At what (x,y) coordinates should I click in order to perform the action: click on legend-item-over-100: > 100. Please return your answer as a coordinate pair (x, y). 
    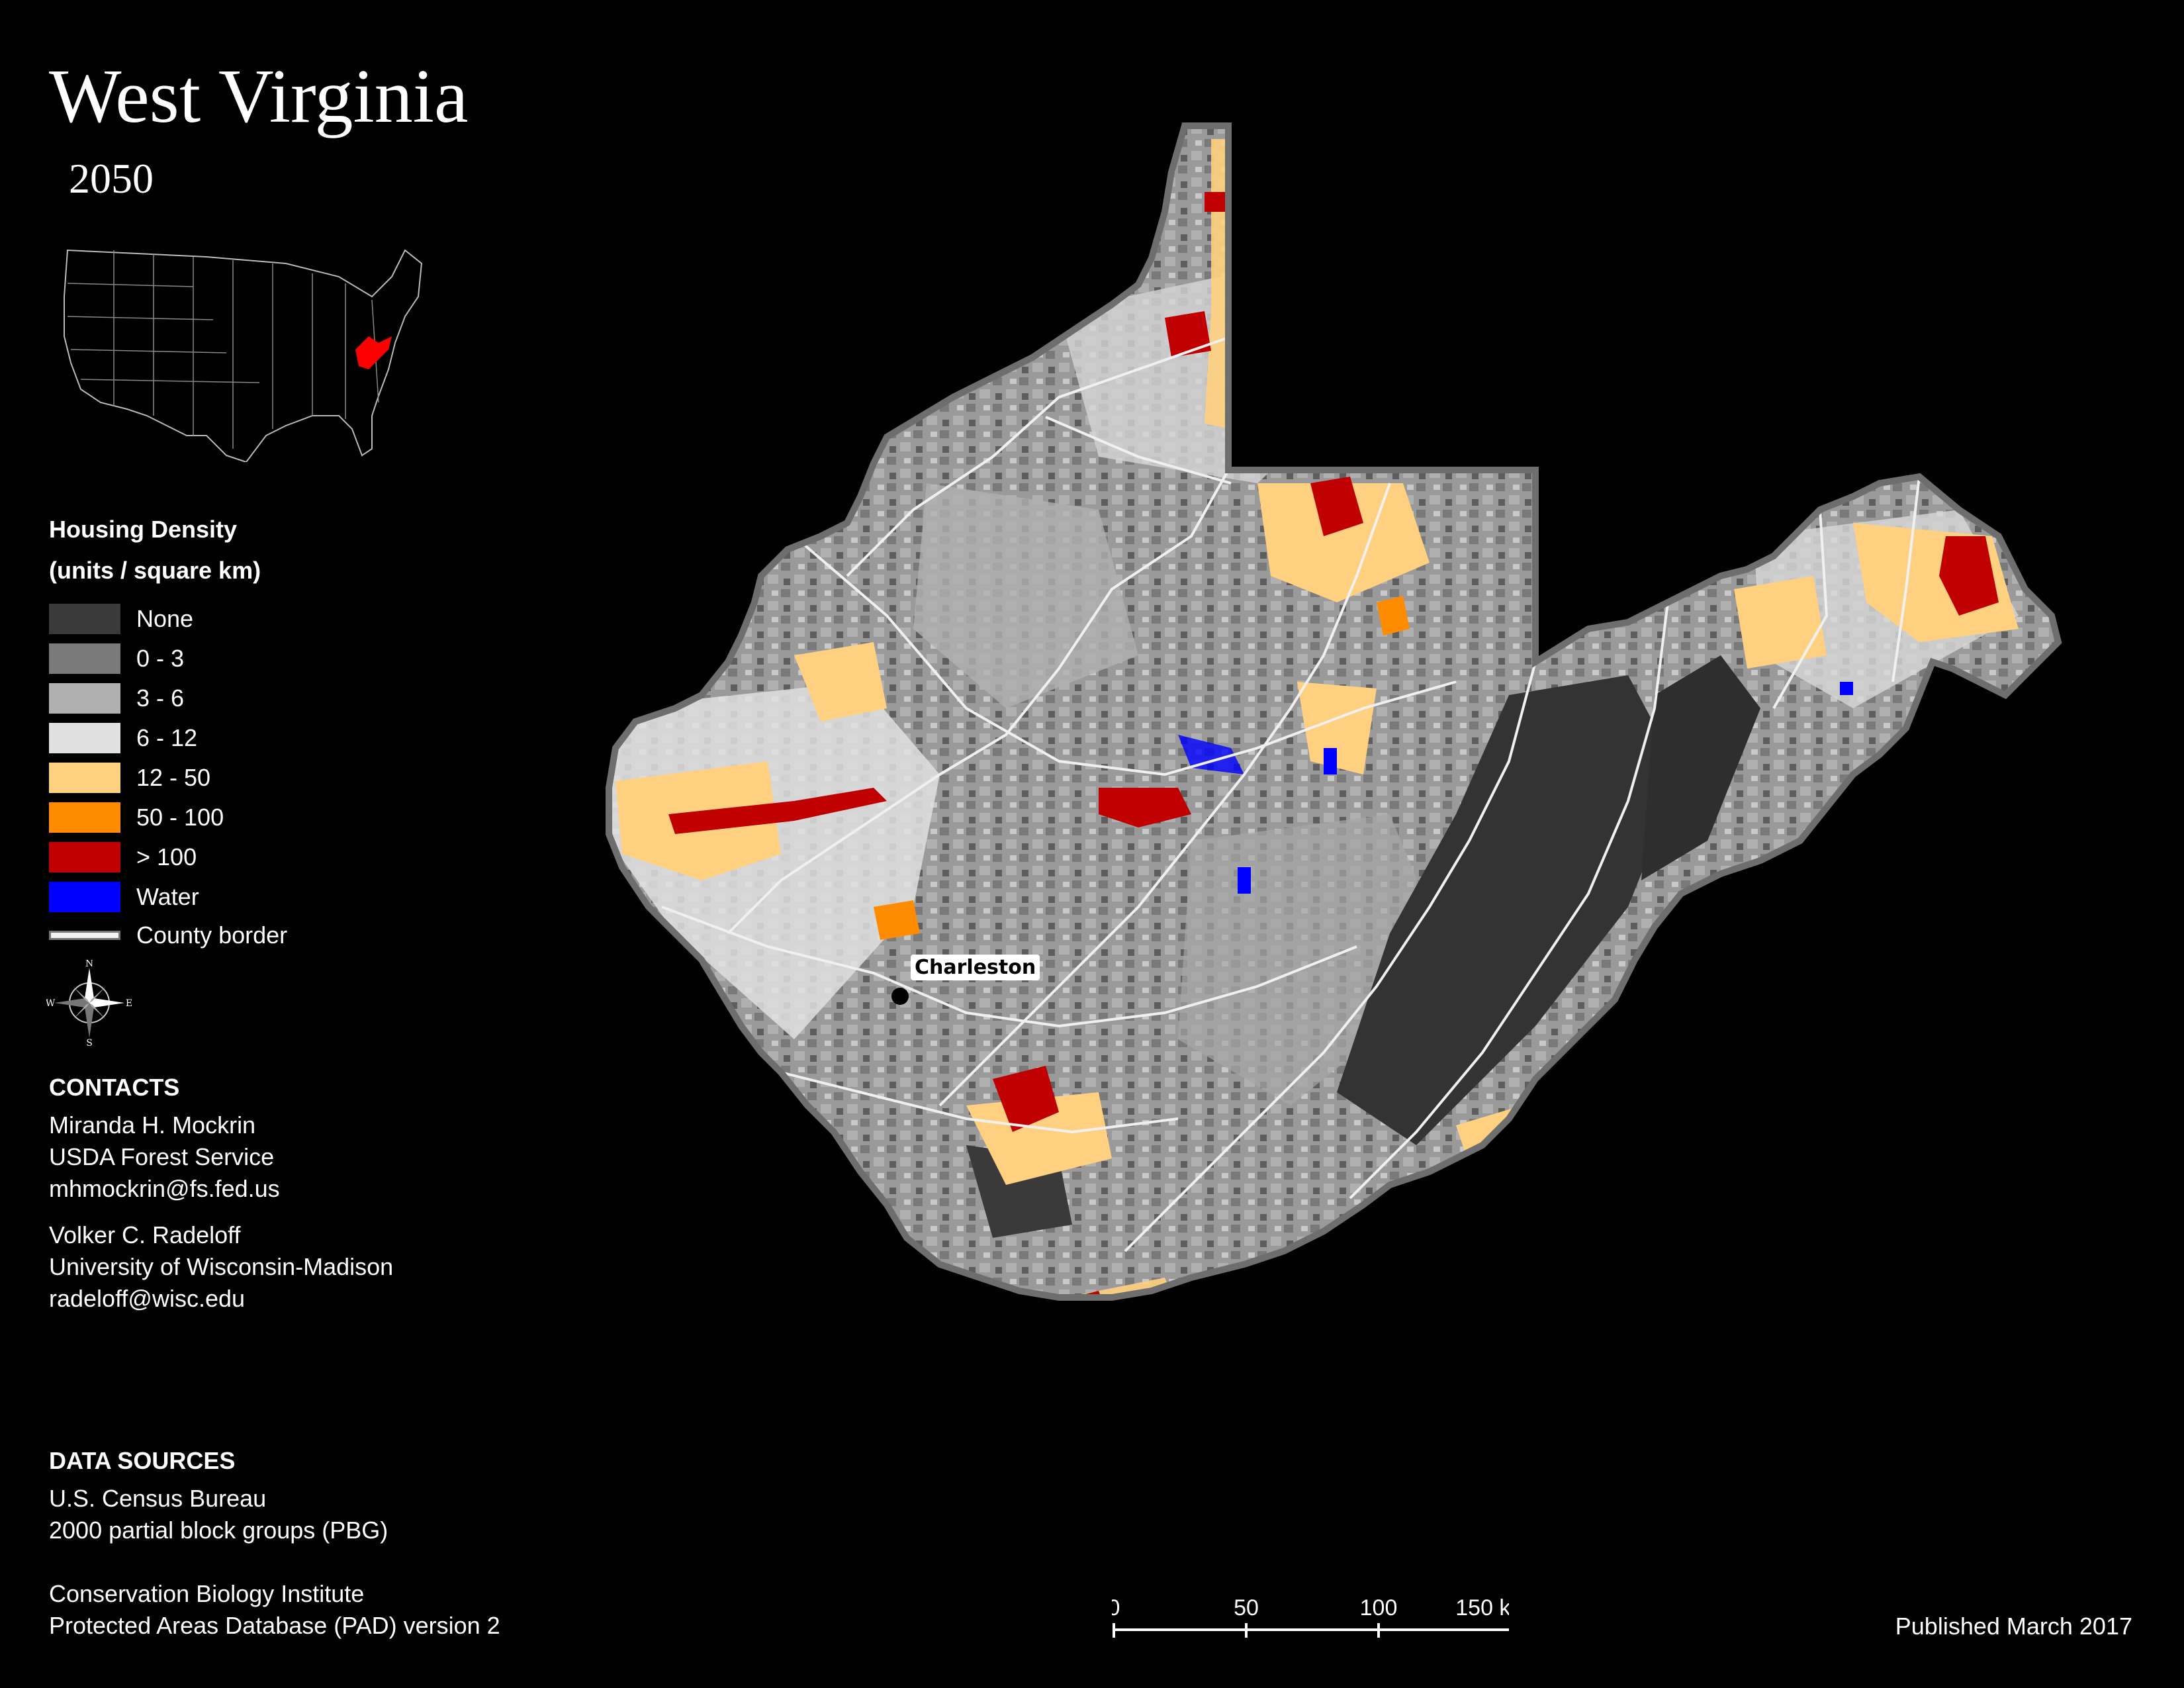
    Looking at the image, I should click on (123, 857).